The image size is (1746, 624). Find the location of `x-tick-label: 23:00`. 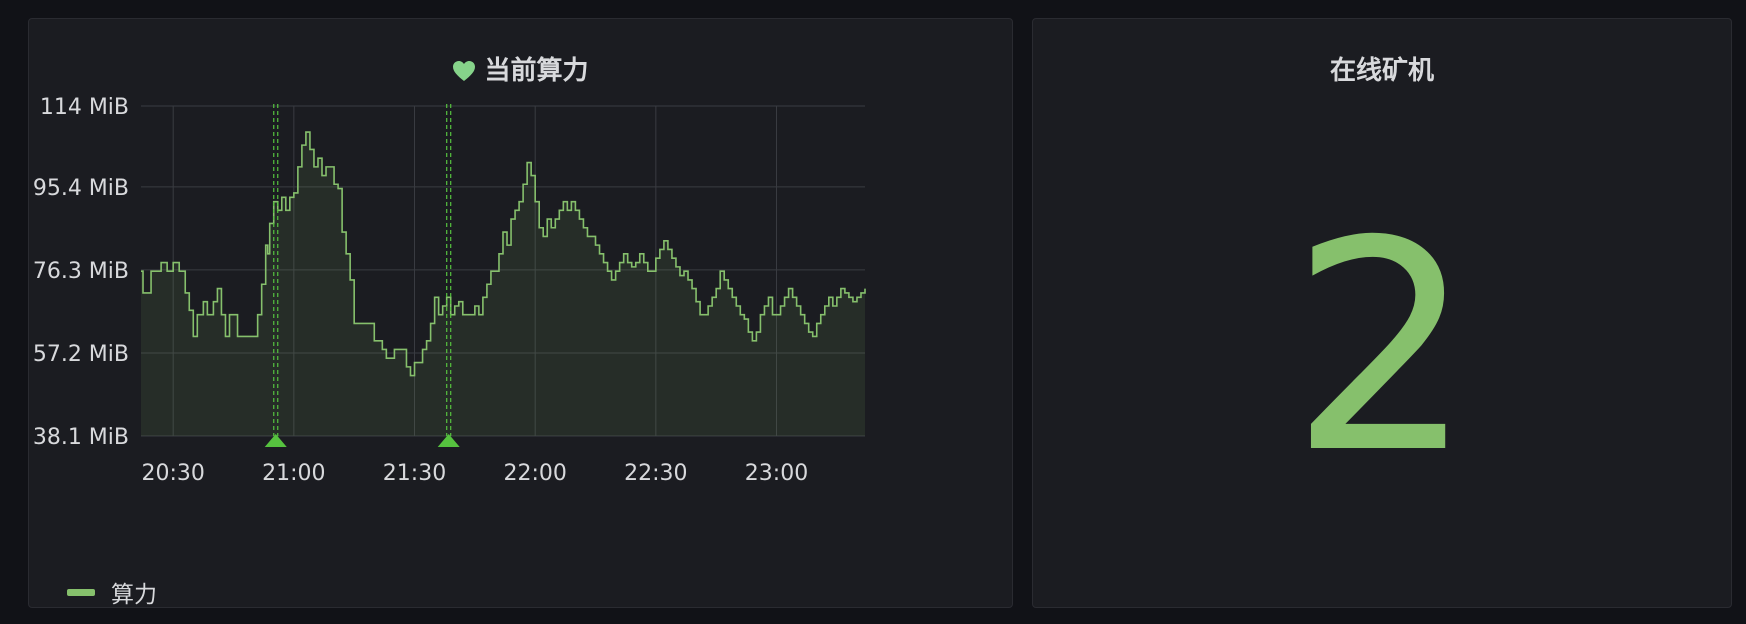

x-tick-label: 23:00 is located at coordinates (776, 473).